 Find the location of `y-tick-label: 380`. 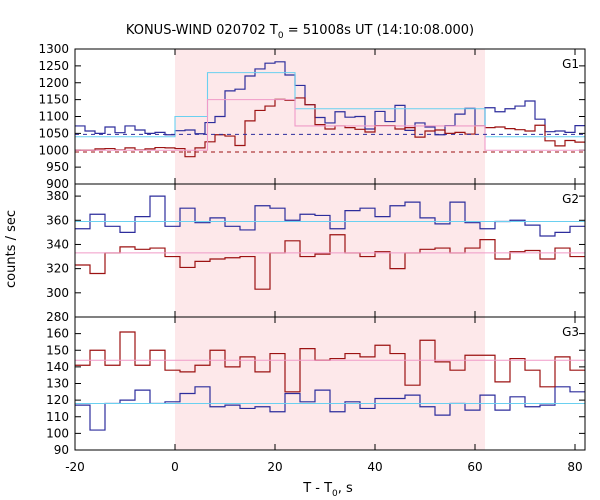

y-tick-label: 380 is located at coordinates (57, 196).